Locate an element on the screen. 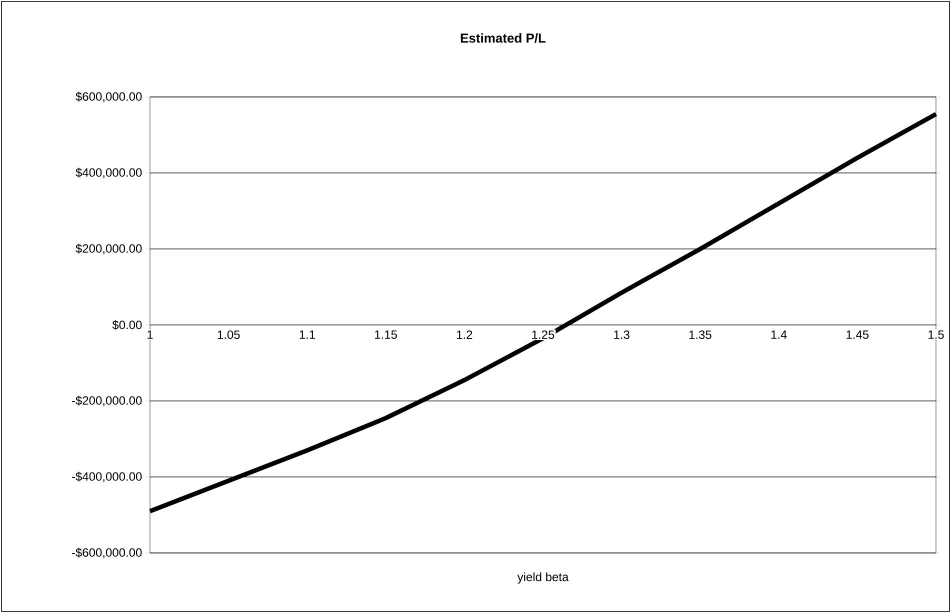 The image size is (951, 613). x-tick-label: 1.1 is located at coordinates (307, 334).